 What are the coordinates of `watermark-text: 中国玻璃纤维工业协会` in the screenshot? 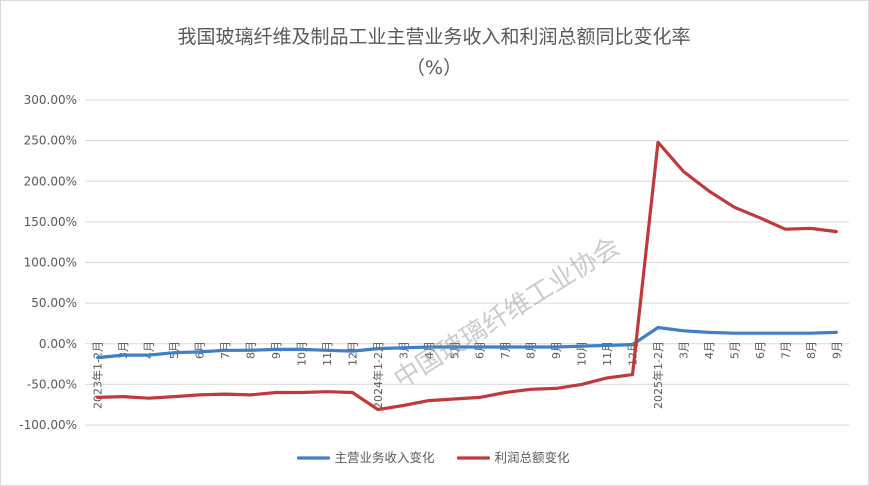 It's located at (507, 313).